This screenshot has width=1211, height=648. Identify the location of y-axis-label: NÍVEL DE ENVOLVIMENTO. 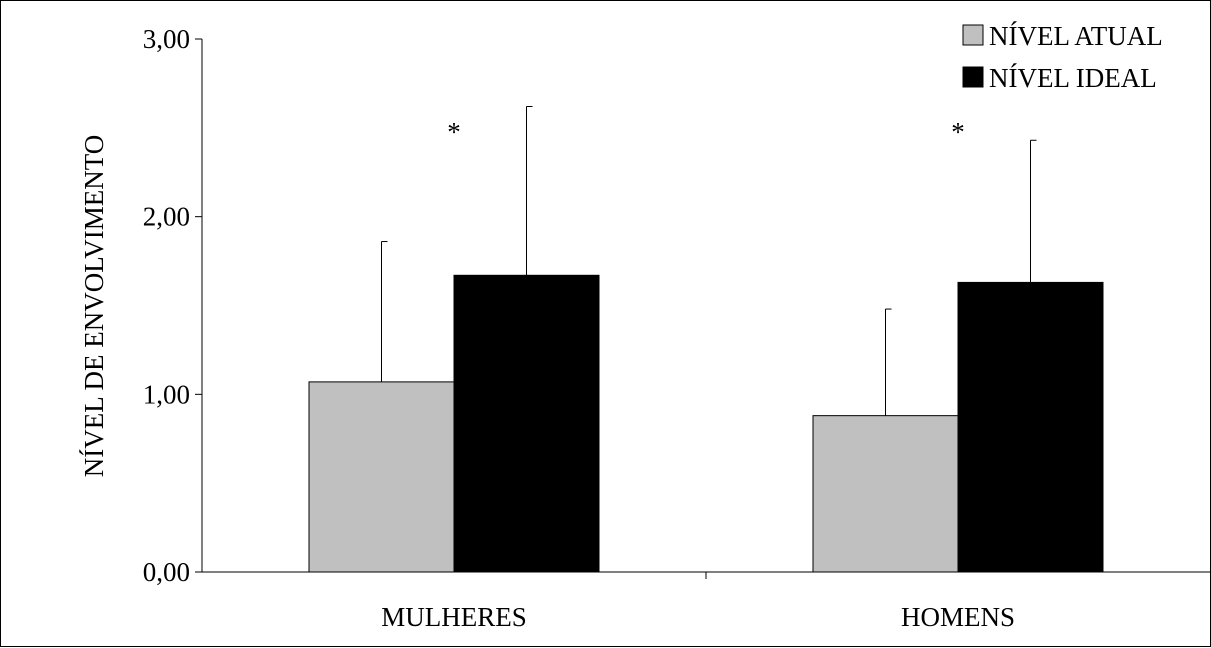
(94, 306).